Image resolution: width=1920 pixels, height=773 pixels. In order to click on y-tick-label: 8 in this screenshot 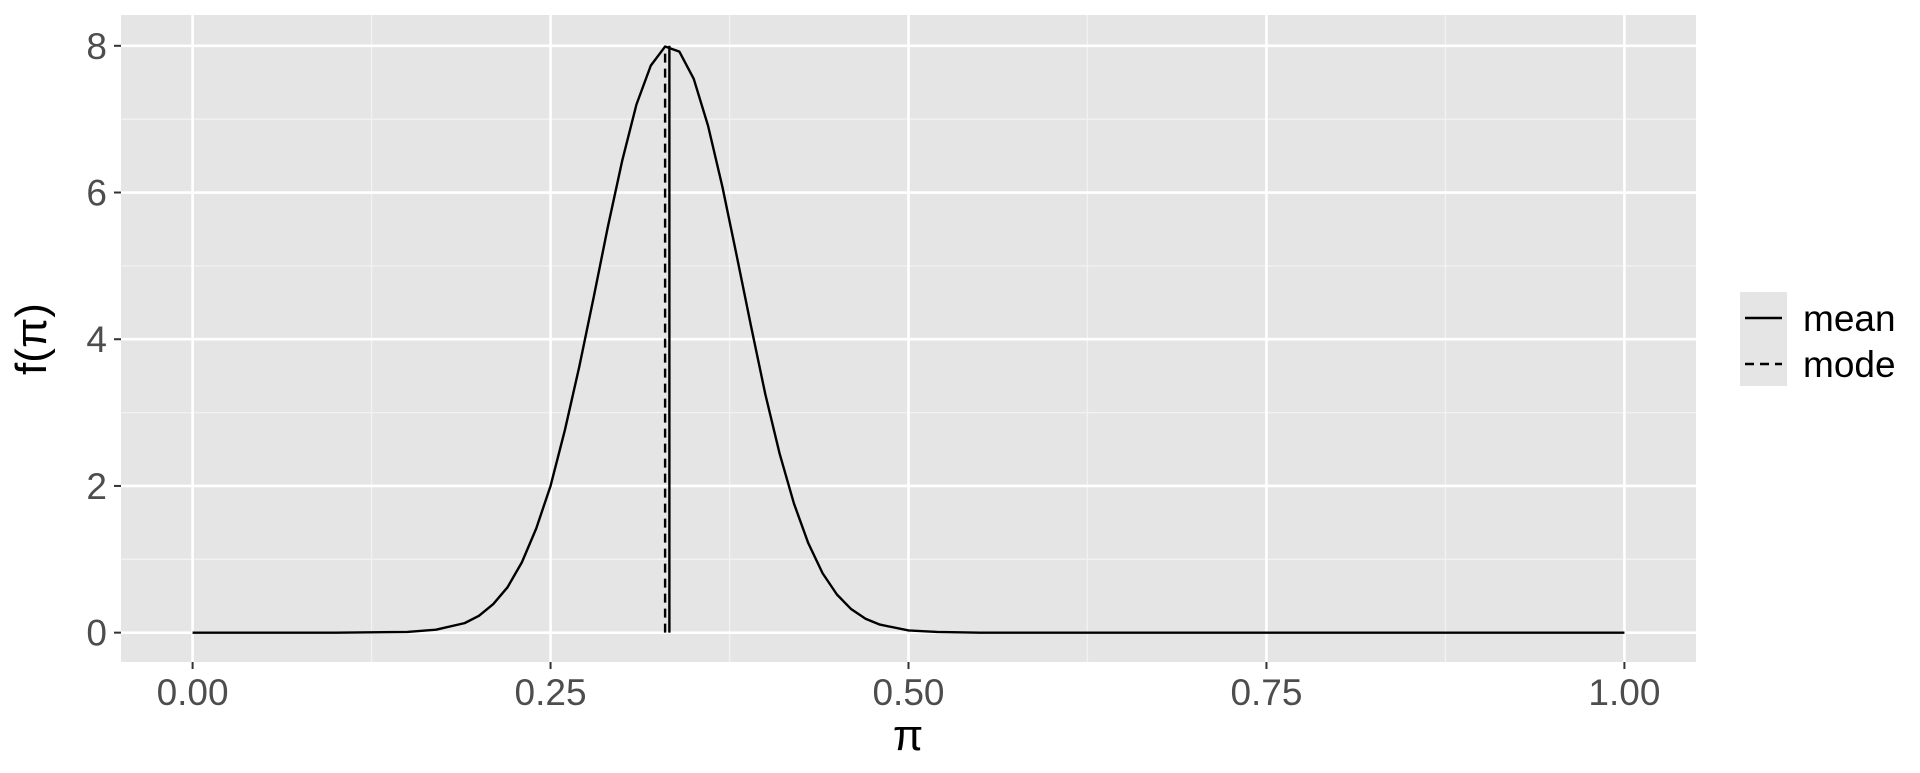, I will do `click(96, 46)`.